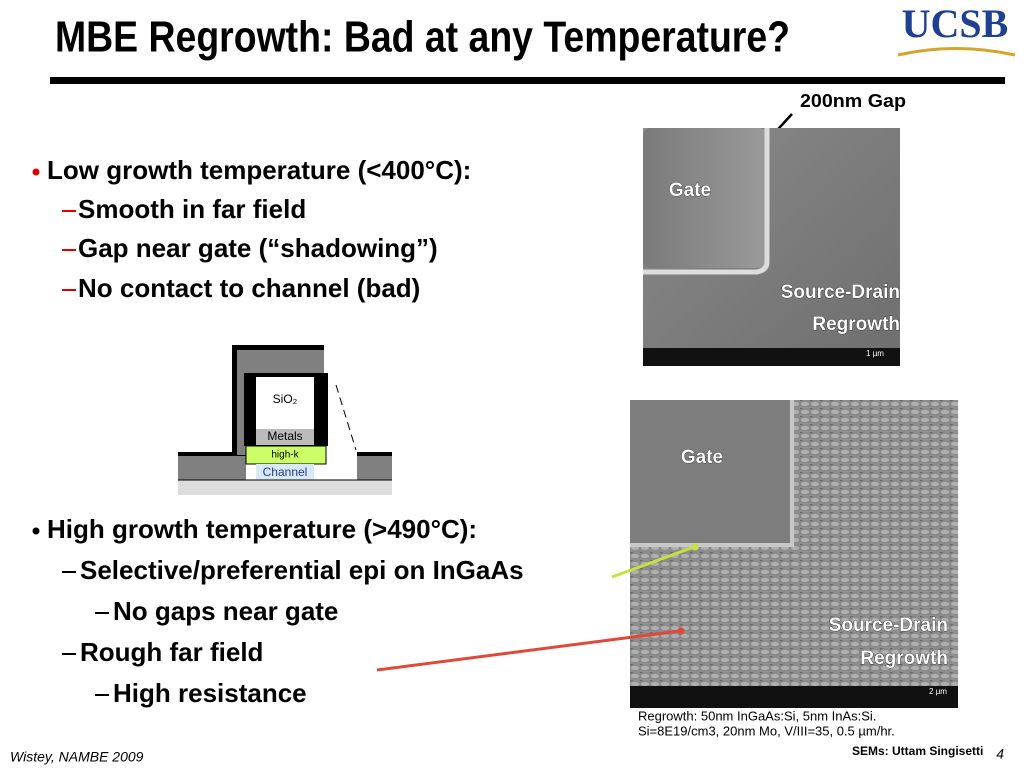  What do you see at coordinates (875, 353) in the screenshot?
I see `scale-bar: 1 µm` at bounding box center [875, 353].